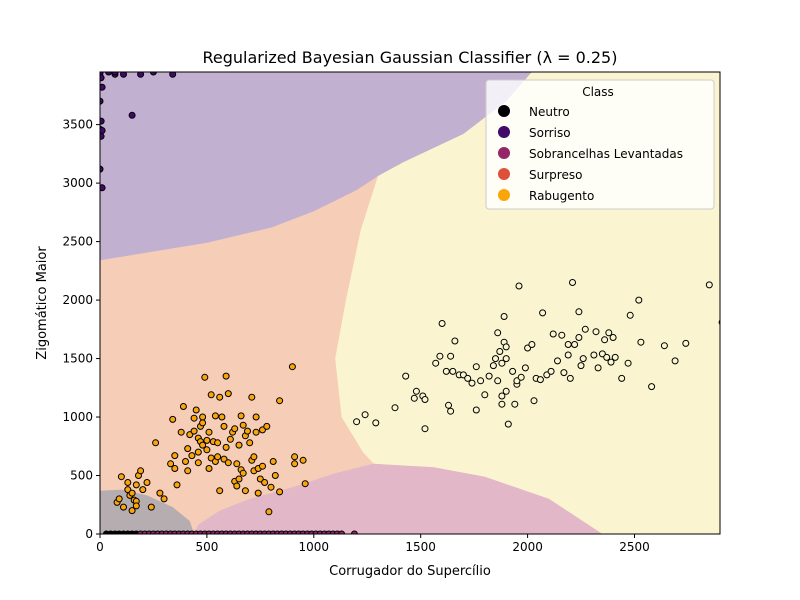 The height and width of the screenshot is (600, 800). I want to click on y-tick-label: 2500, so click(77, 242).